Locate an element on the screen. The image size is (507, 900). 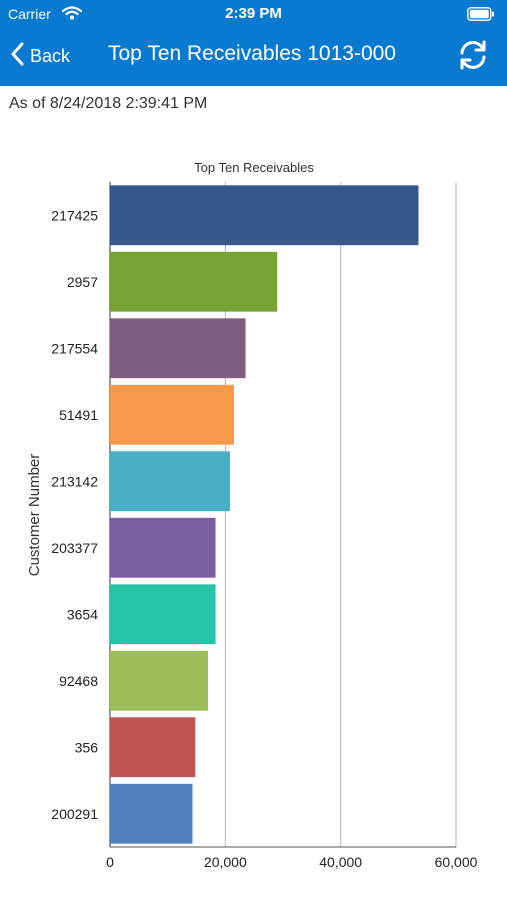
status-bar: Carrier 2:39 PM is located at coordinates (253, 14).